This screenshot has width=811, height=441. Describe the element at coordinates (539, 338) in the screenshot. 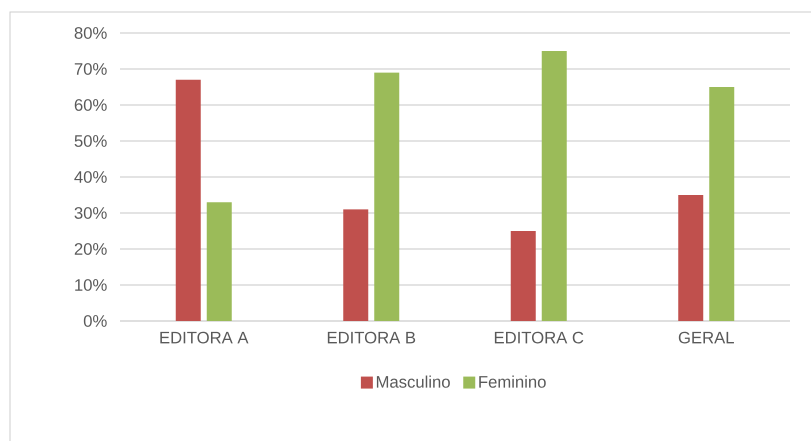

I see `x-tick-label: EDITORA C` at that location.